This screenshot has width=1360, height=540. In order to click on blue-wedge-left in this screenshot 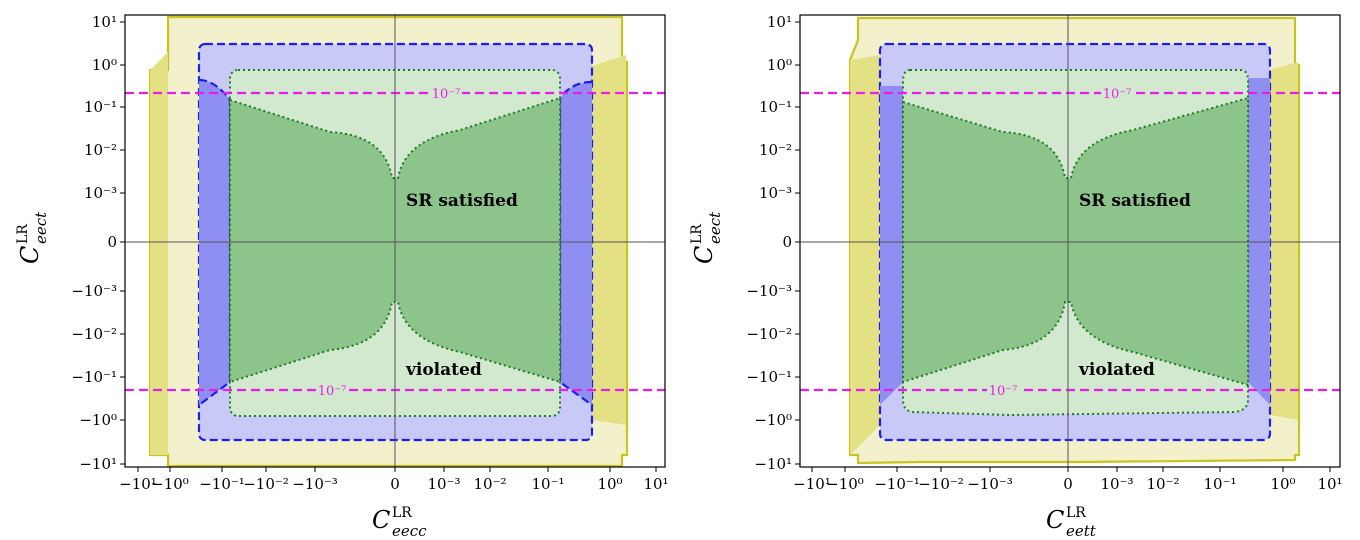, I will do `click(891, 245)`.